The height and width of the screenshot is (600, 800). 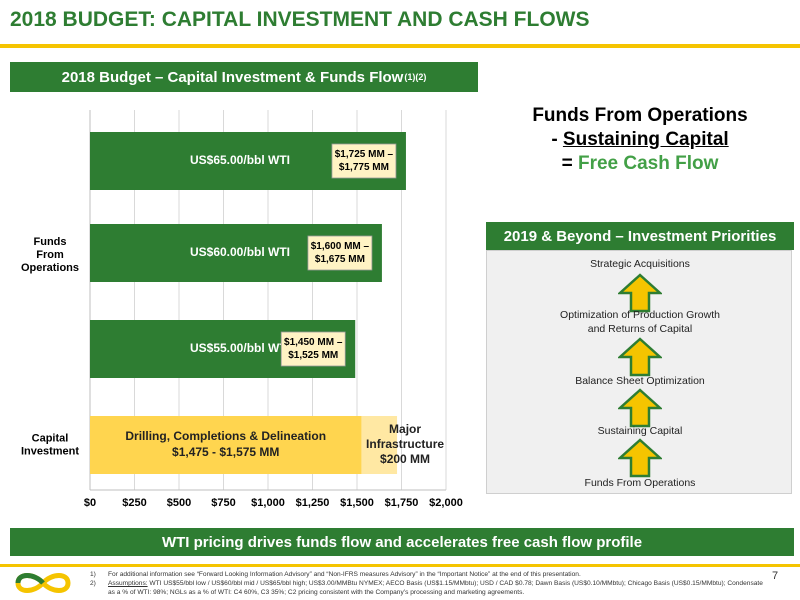 What do you see at coordinates (640, 483) in the screenshot?
I see `priority-funds-from-operations: Funds From Operations` at bounding box center [640, 483].